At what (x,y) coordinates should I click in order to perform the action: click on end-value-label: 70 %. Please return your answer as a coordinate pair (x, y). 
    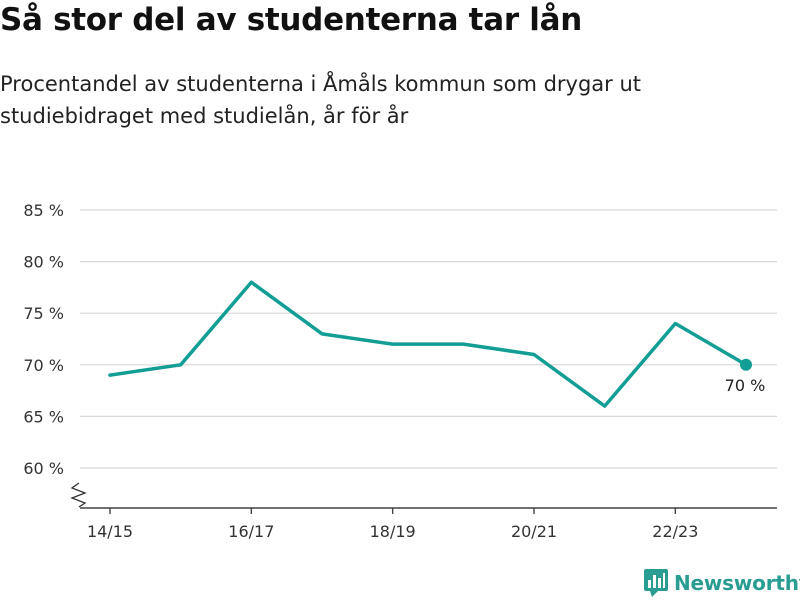
    Looking at the image, I should click on (745, 385).